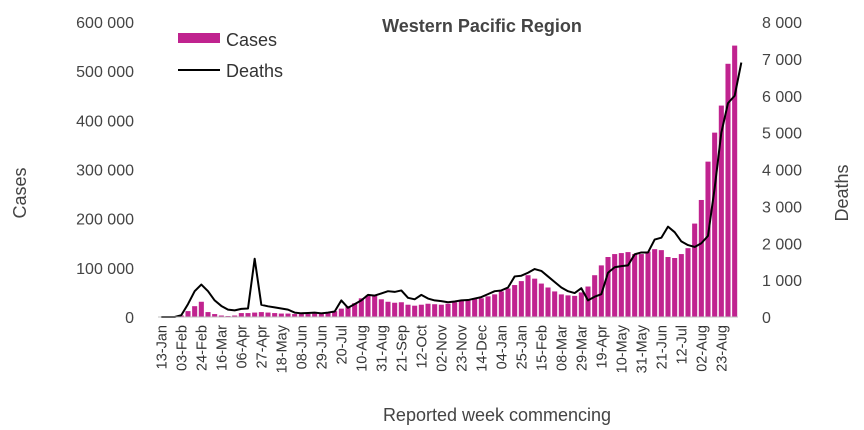 The width and height of the screenshot is (864, 430). I want to click on y2-tick-label: 4 000, so click(782, 171).